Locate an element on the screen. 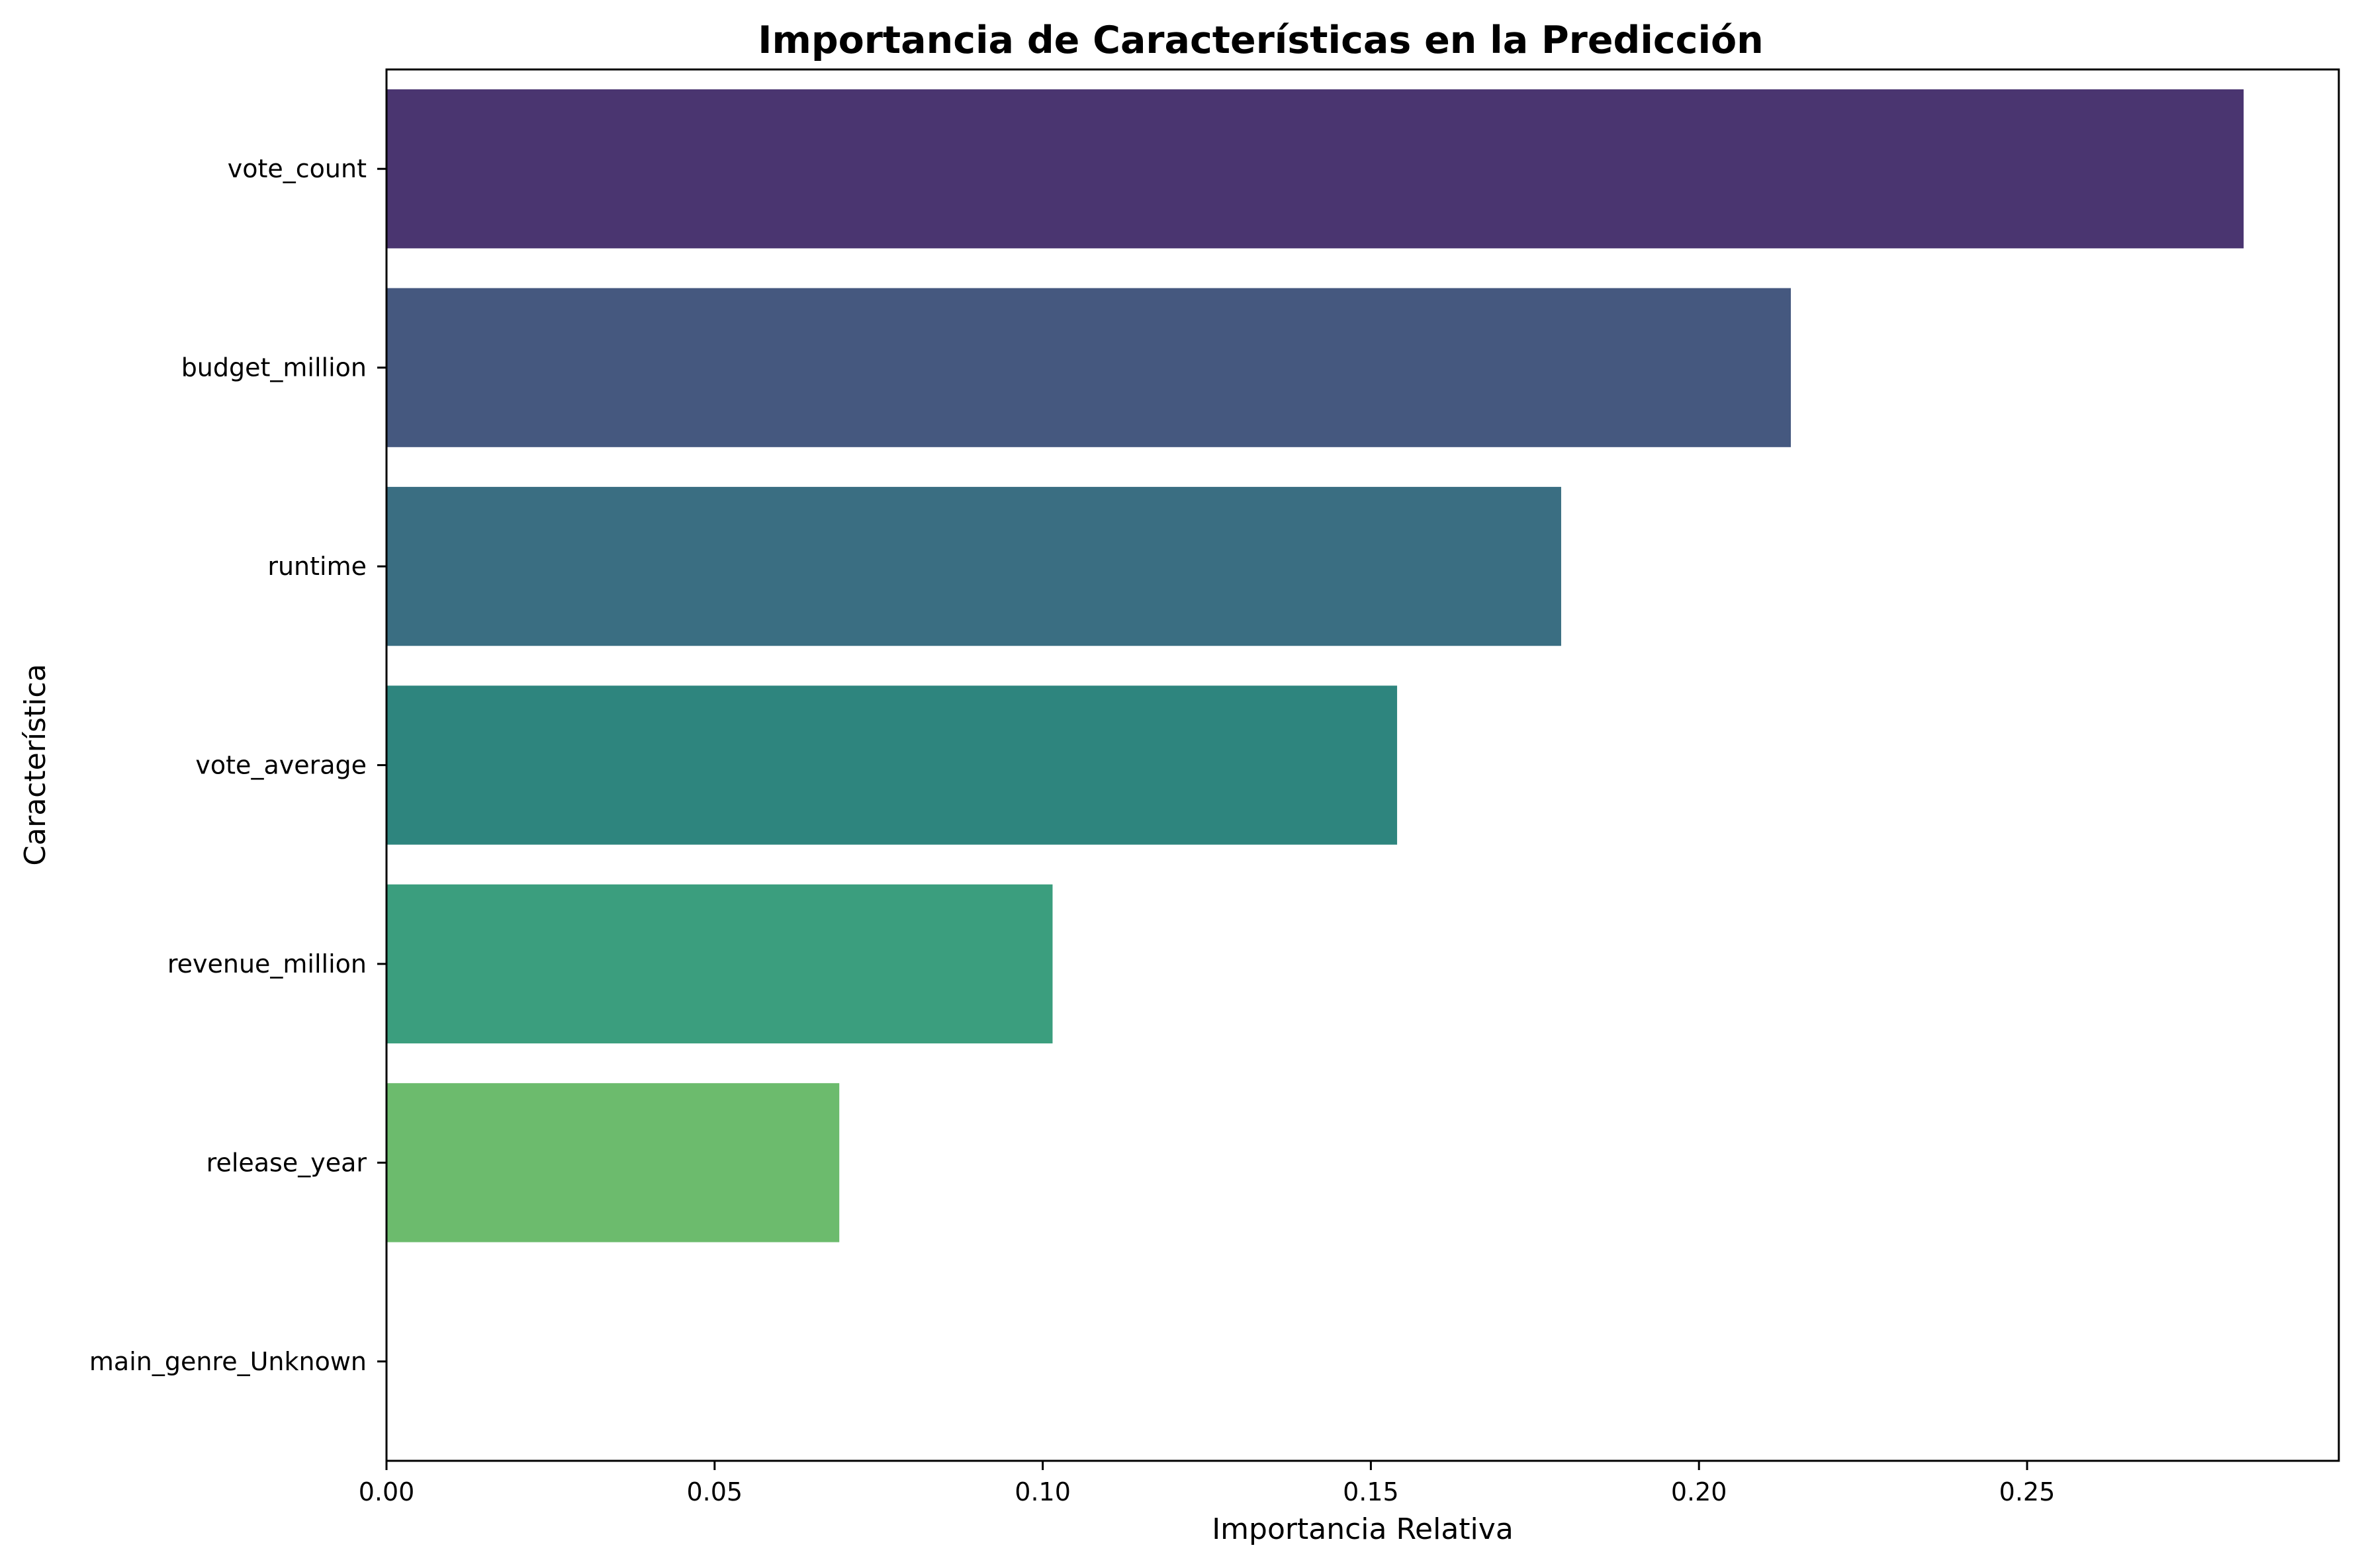  x-axis-label: Importancia Relativa is located at coordinates (1363, 1529).